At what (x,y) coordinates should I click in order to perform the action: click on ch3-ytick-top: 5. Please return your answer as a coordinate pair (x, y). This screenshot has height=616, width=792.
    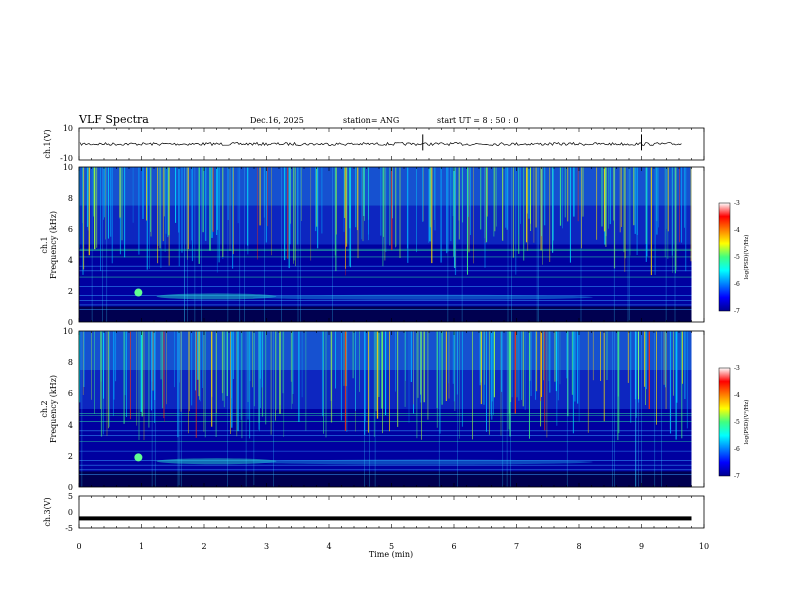
    Looking at the image, I should click on (70, 496).